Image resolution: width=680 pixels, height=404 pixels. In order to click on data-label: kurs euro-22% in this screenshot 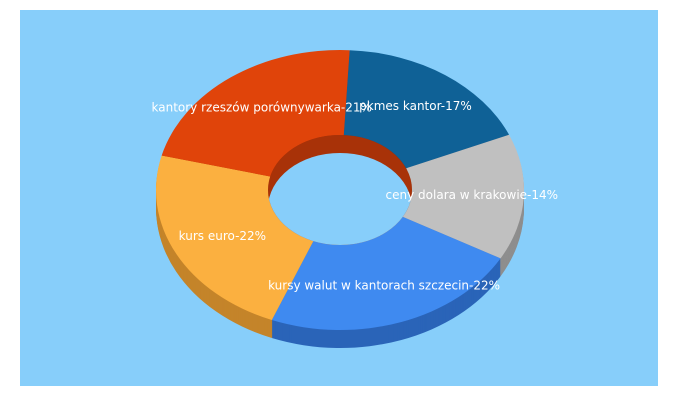, I will do `click(222, 236)`.